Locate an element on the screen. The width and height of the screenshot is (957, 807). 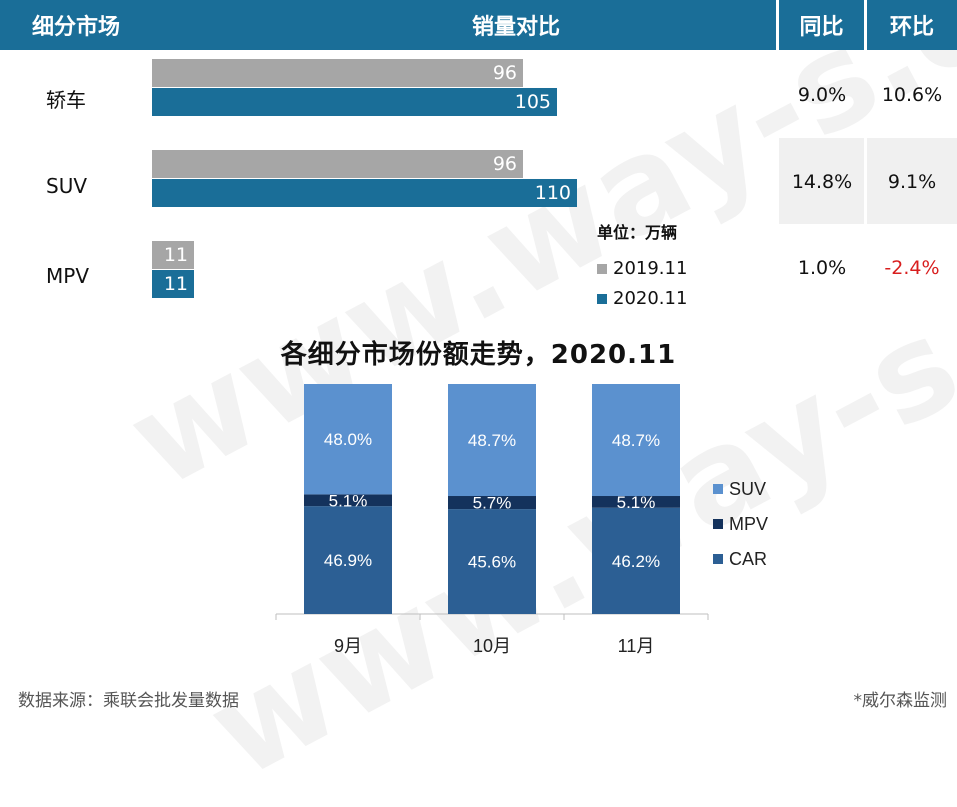
legend-car: CAR is located at coordinates (748, 559).